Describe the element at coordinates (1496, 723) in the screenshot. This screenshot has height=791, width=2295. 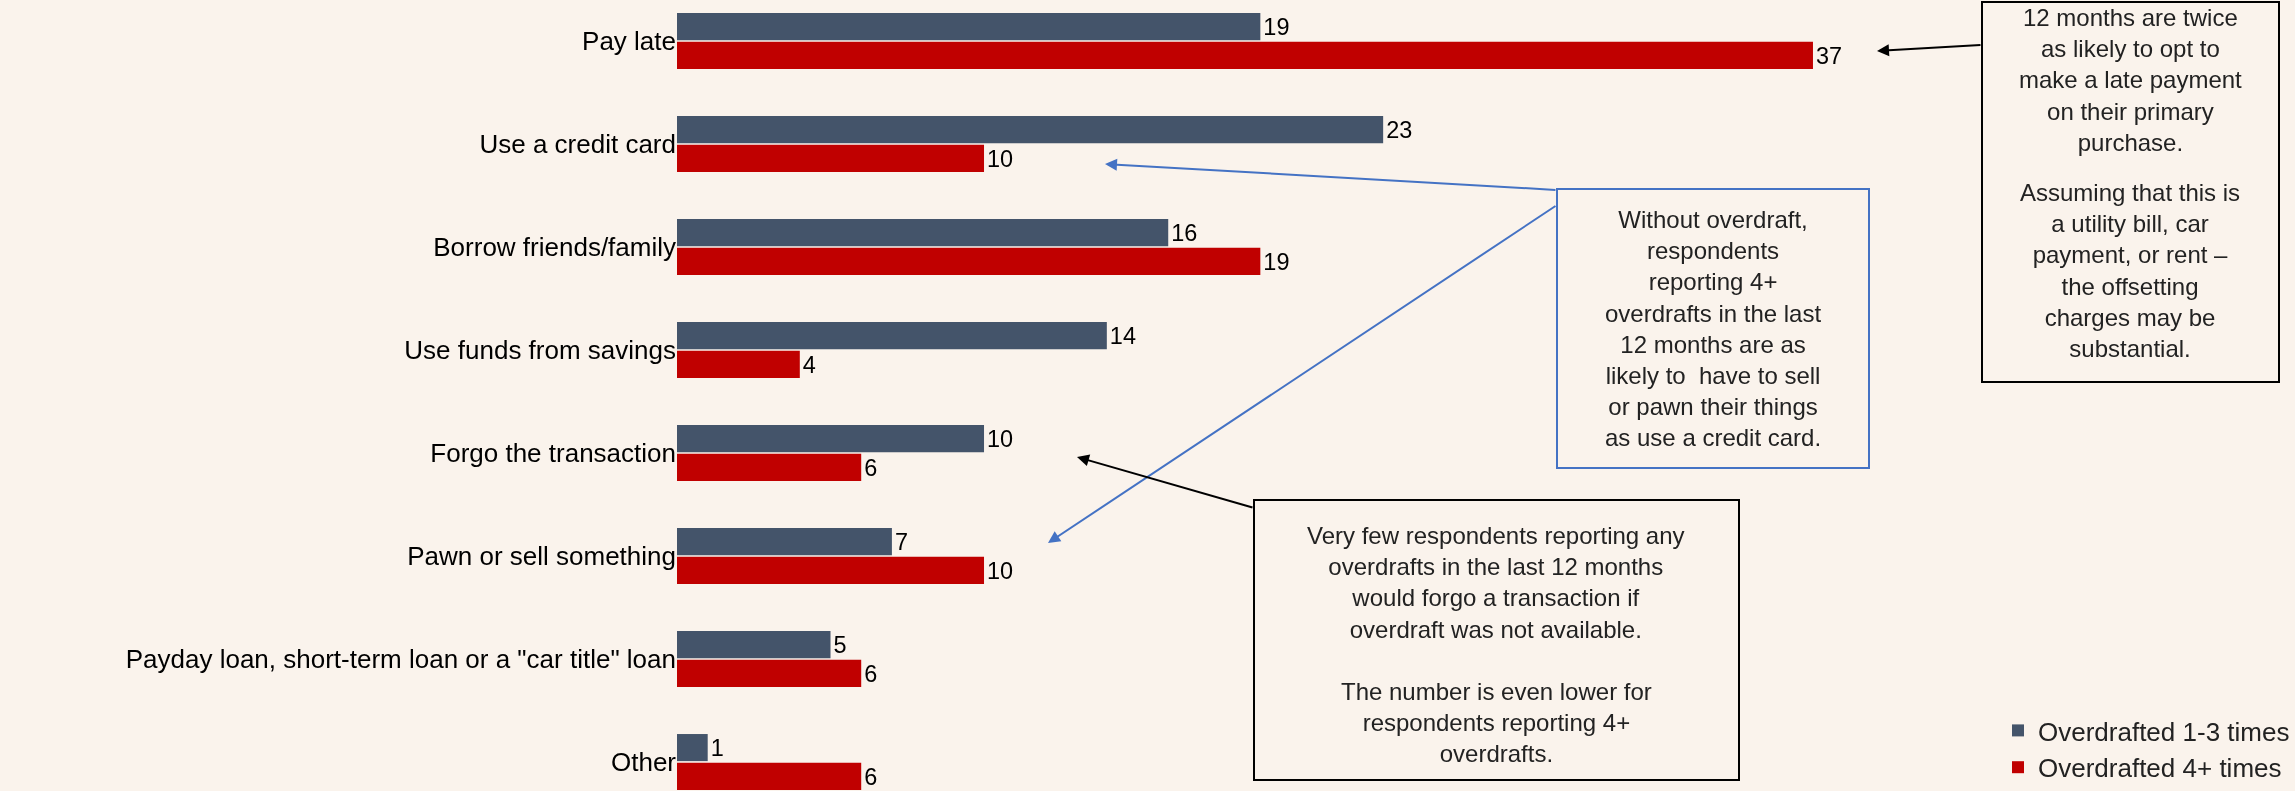
I see `annotation: The number is even lower for respondents reporting 4+ overdrafts.` at that location.